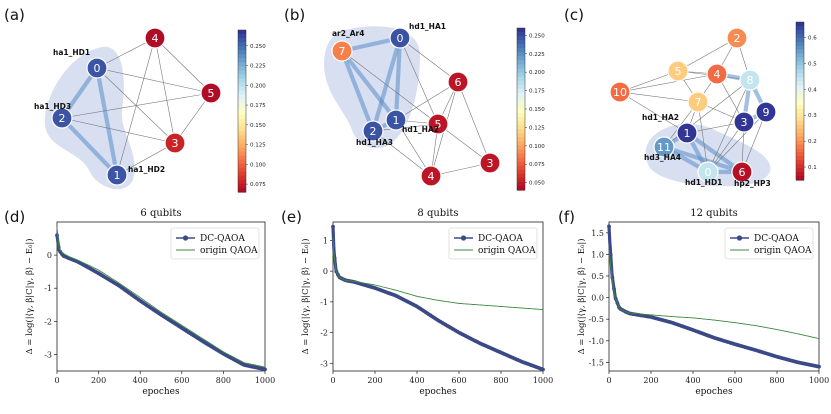 The height and width of the screenshot is (414, 831). I want to click on node-name-label: hd3_HA4, so click(662, 157).